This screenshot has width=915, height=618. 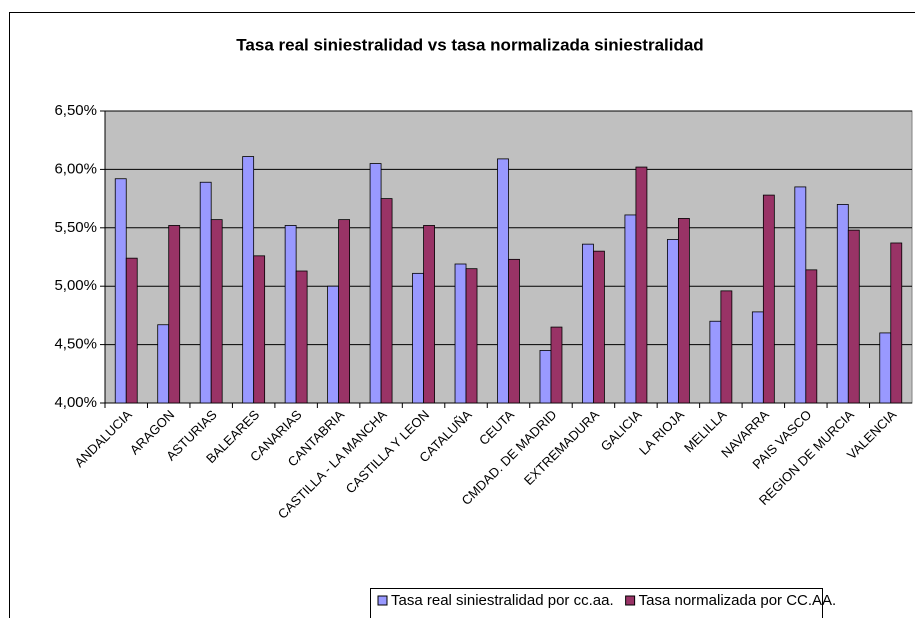 What do you see at coordinates (75, 227) in the screenshot?
I see `y-tick-label: 5,50%` at bounding box center [75, 227].